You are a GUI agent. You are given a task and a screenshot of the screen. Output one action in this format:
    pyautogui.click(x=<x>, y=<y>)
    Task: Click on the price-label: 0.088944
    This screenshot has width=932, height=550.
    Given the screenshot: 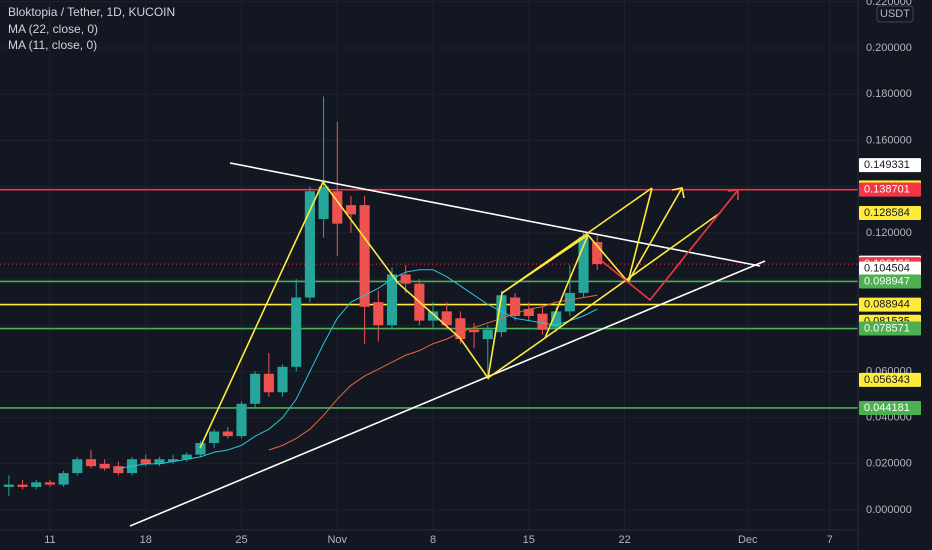 What is the action you would take?
    pyautogui.click(x=887, y=304)
    